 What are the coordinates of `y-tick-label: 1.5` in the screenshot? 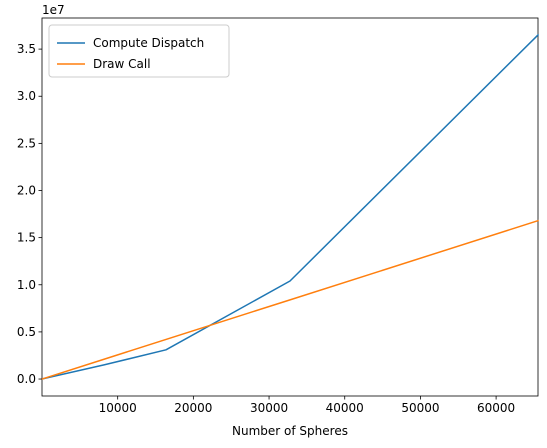 It's located at (26, 238).